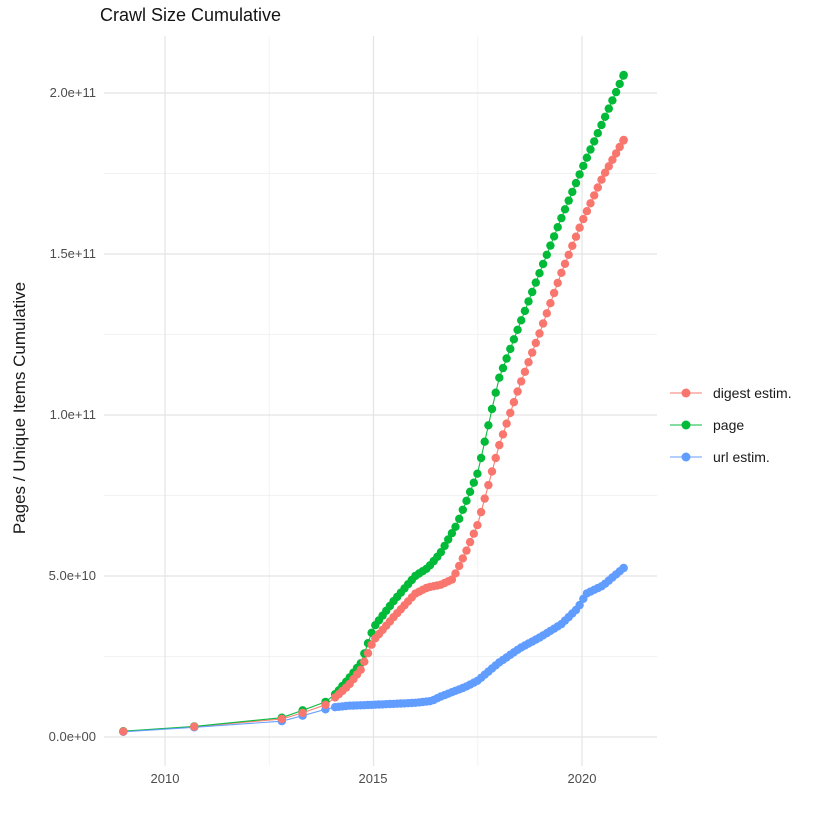  I want to click on legend-item-url-estim: url estim., so click(730, 457).